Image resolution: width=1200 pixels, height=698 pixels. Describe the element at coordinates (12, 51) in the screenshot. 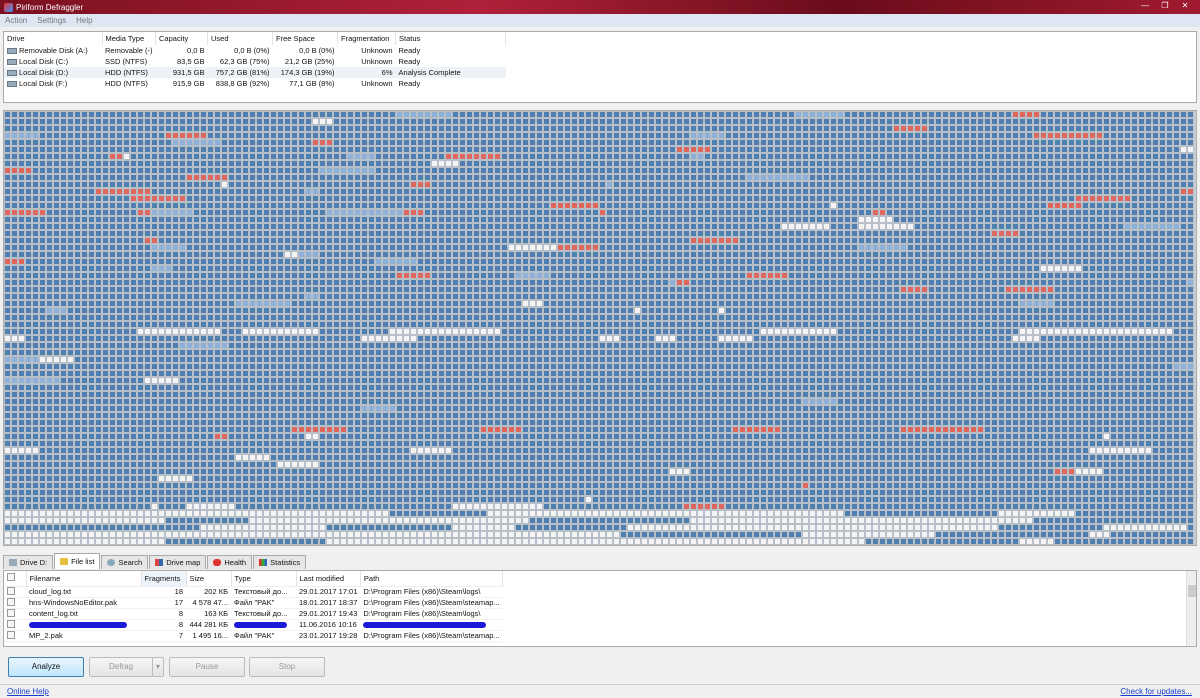

I see `disk-icon` at that location.